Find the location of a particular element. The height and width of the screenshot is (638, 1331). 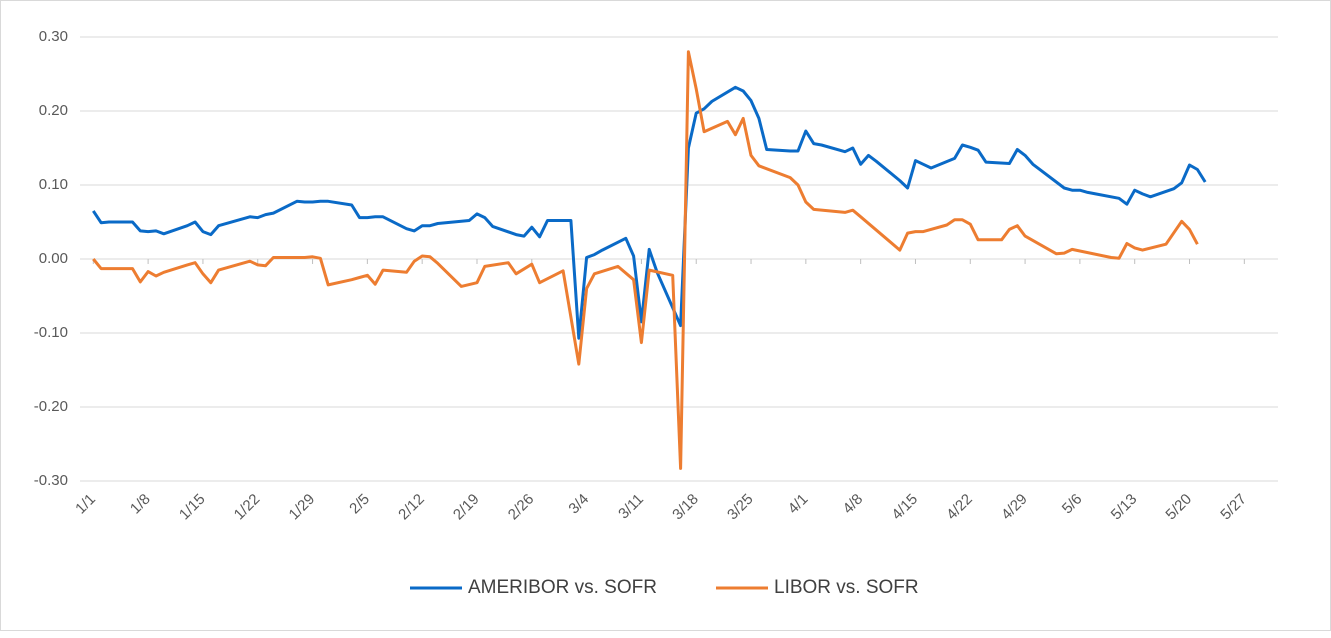

legend-label: LIBOR vs. SOFR is located at coordinates (846, 587).